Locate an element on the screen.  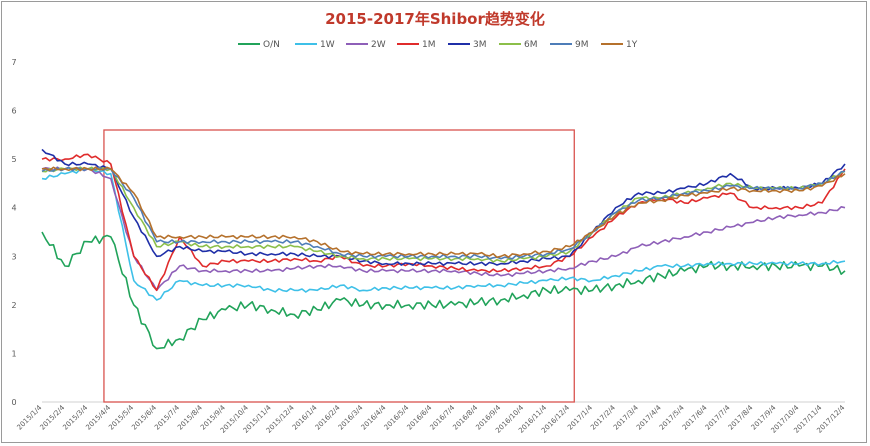
legend-label: 2W is located at coordinates (378, 45).